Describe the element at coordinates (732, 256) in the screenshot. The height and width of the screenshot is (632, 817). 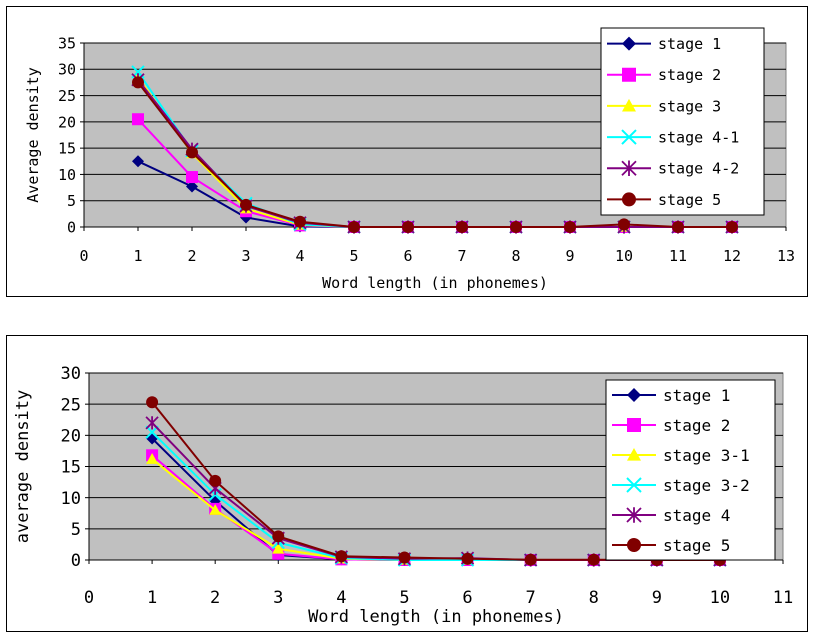
I see `x-tick-label: 12` at that location.